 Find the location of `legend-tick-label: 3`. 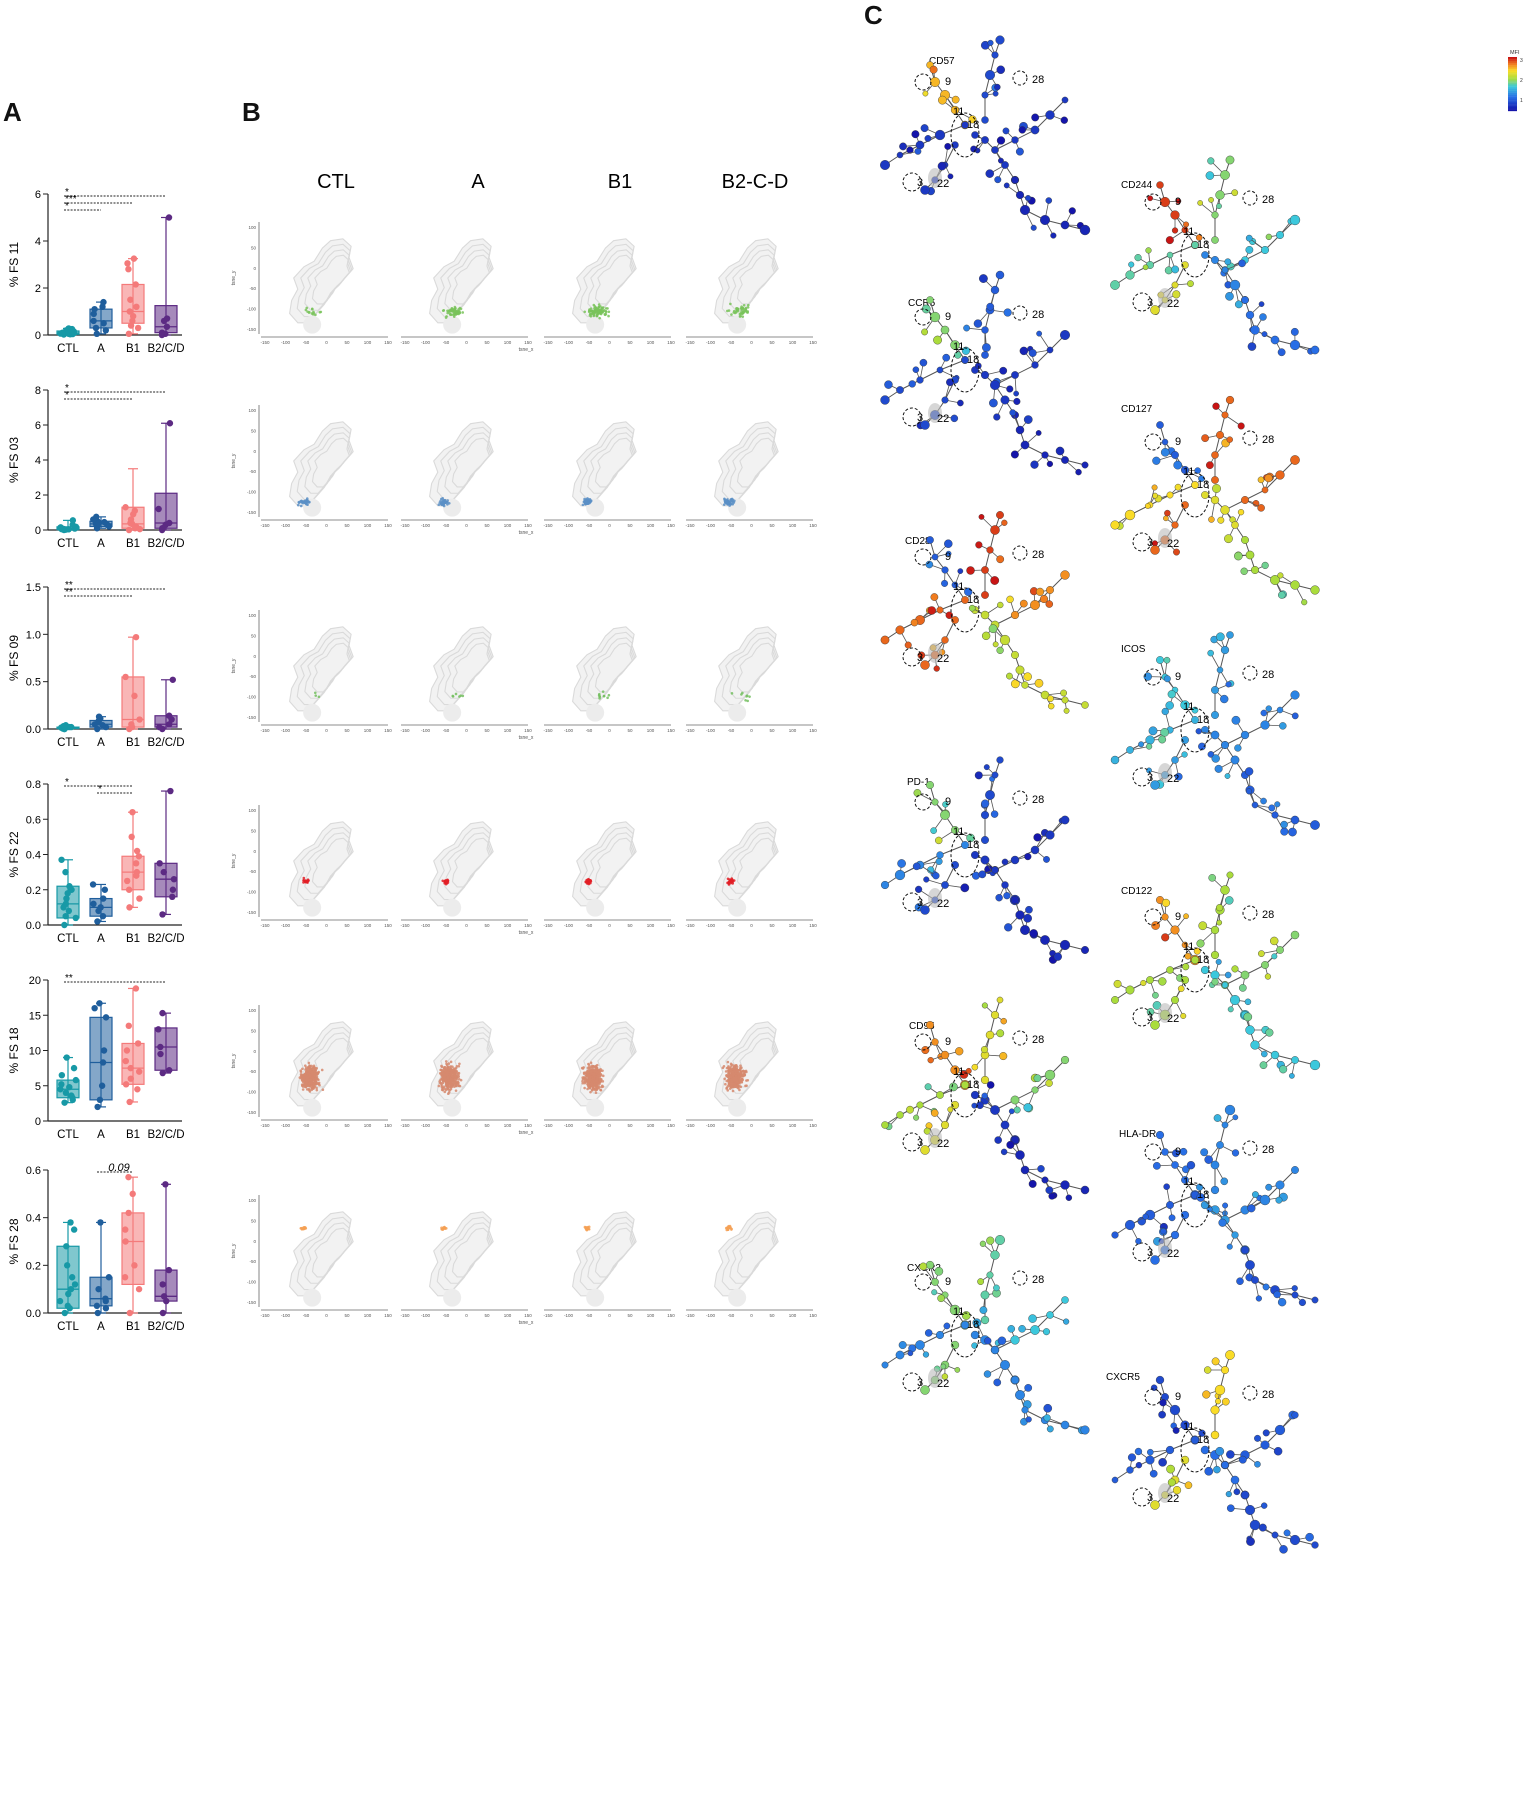

legend-tick-label: 3 is located at coordinates (1521, 61).